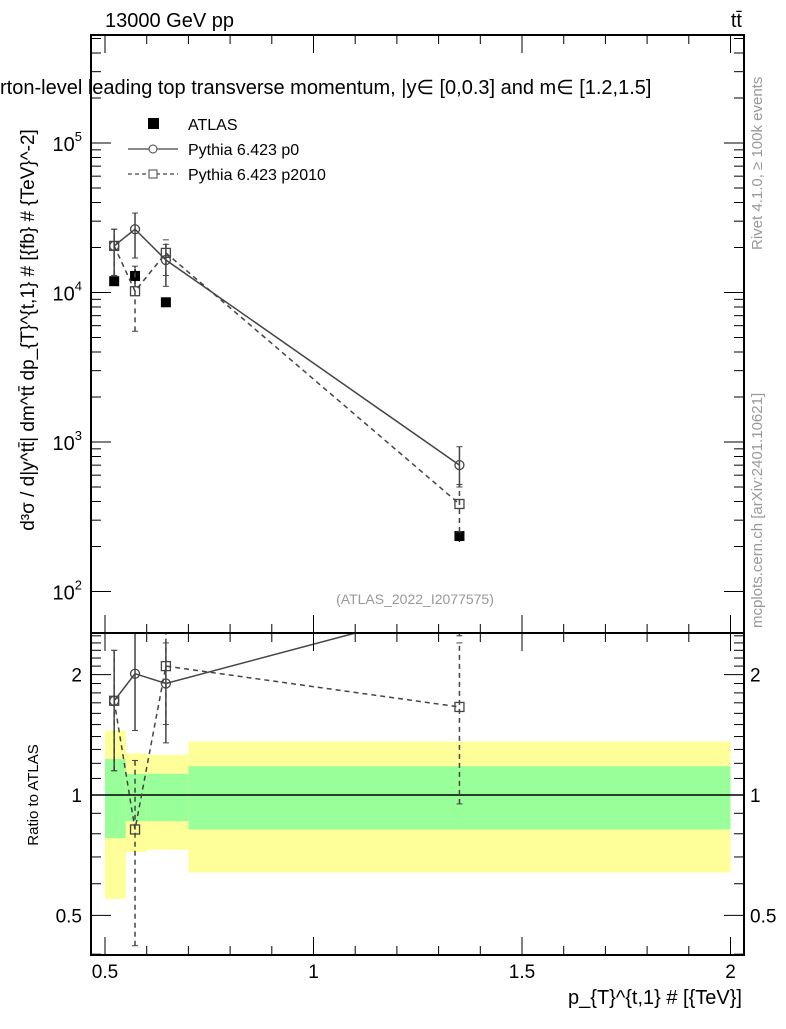  Describe the element at coordinates (67, 441) in the screenshot. I see `y-tick-label: 10³` at that location.